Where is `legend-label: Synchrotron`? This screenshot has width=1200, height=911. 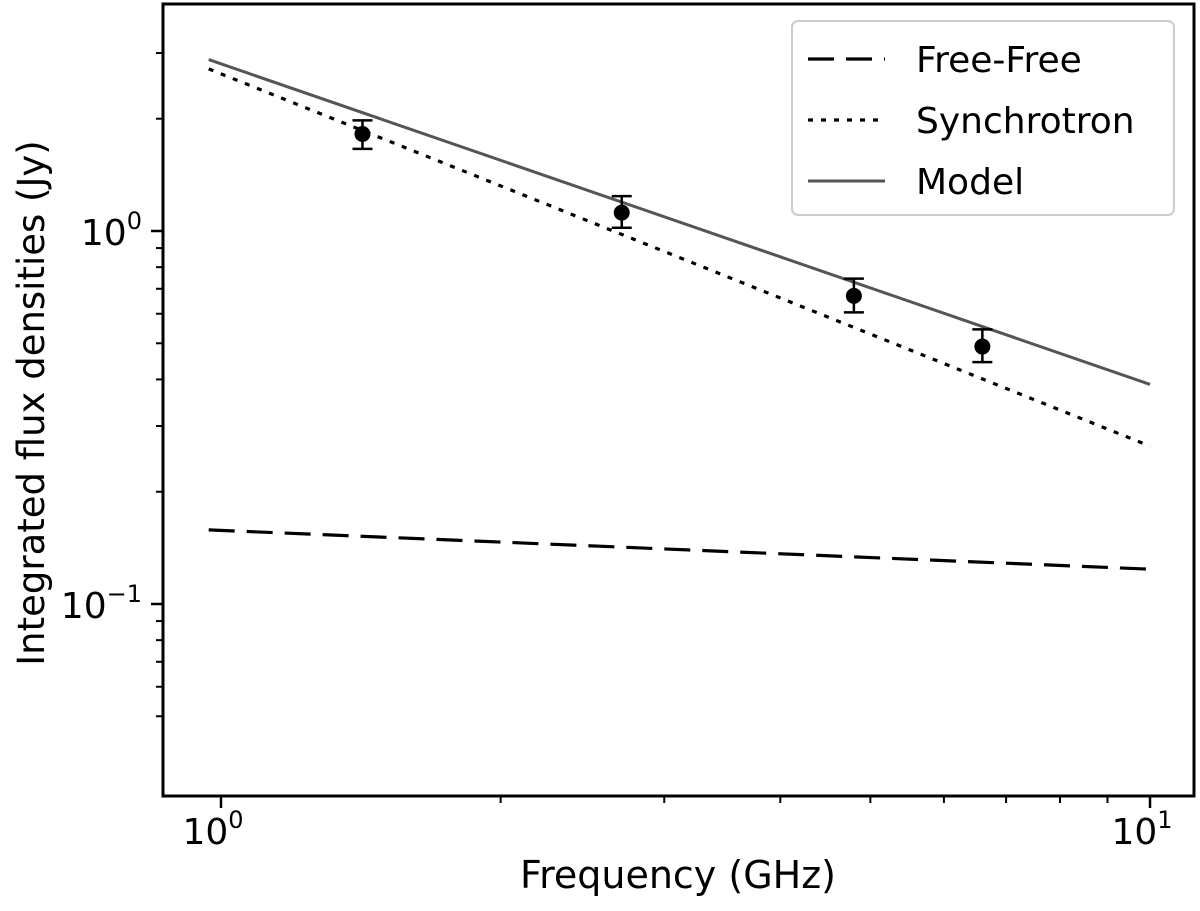
legend-label: Synchrotron is located at coordinates (1025, 121).